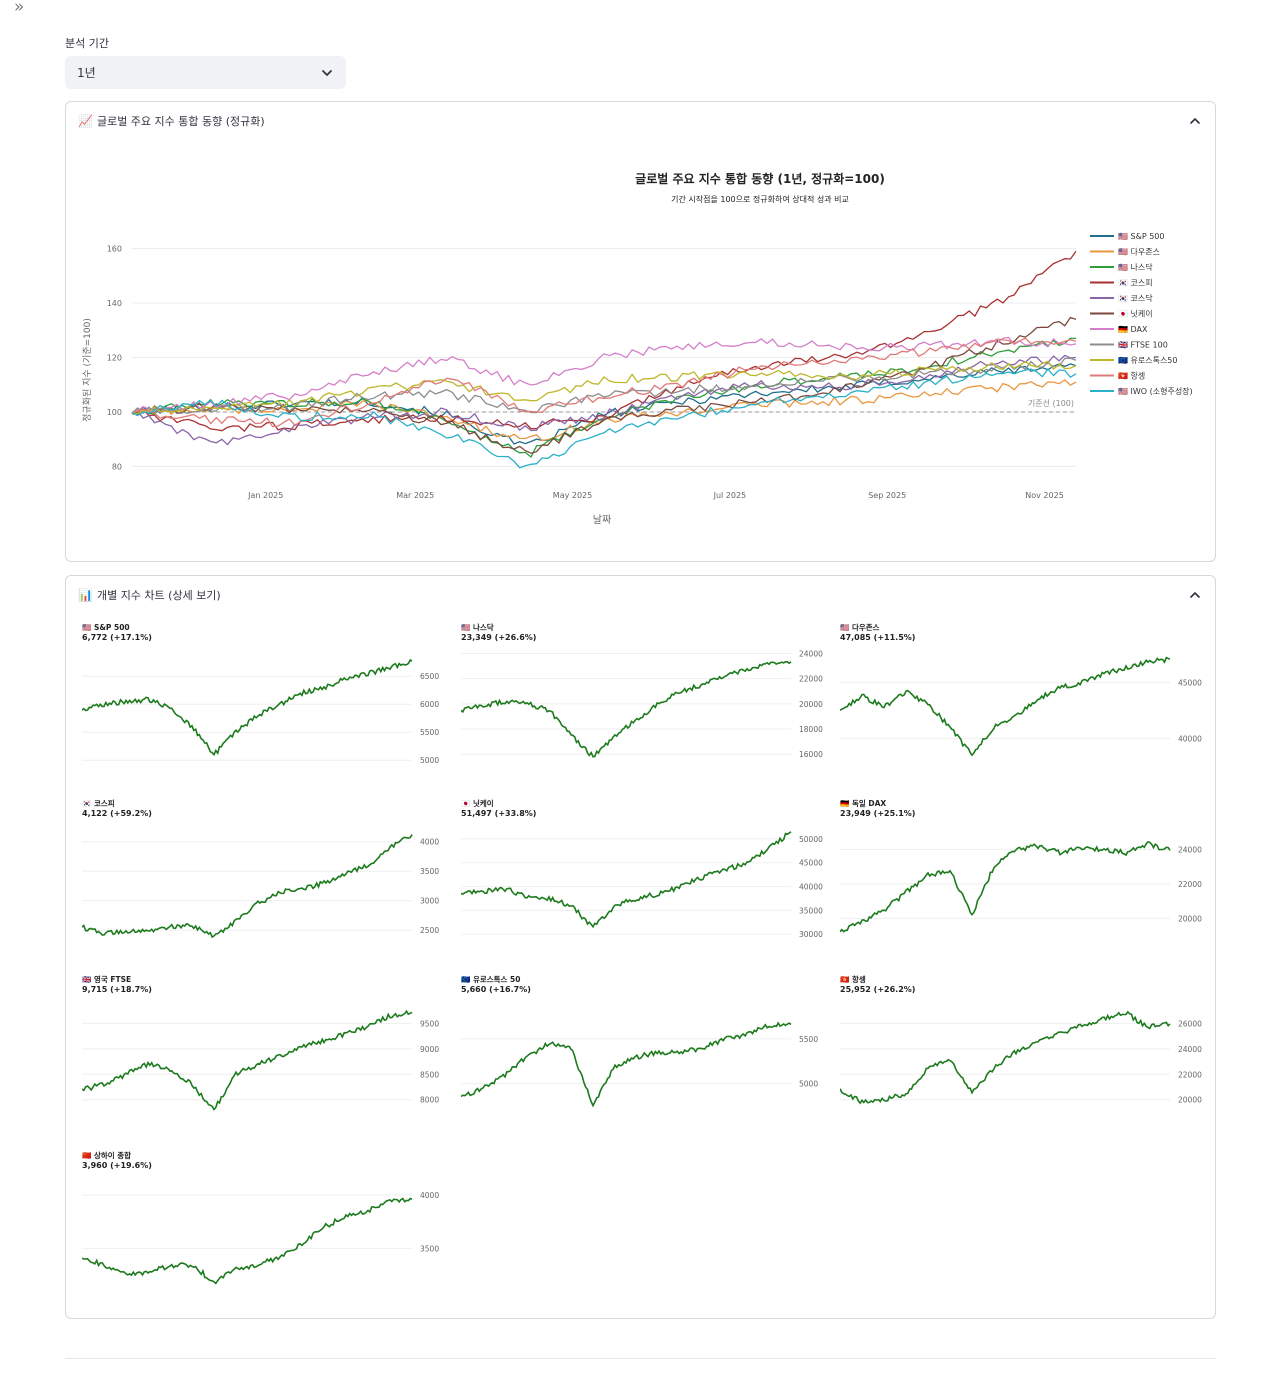 Image resolution: width=1280 pixels, height=1373 pixels. I want to click on mini-chart-value: 23,349 (+26.6%), so click(498, 637).